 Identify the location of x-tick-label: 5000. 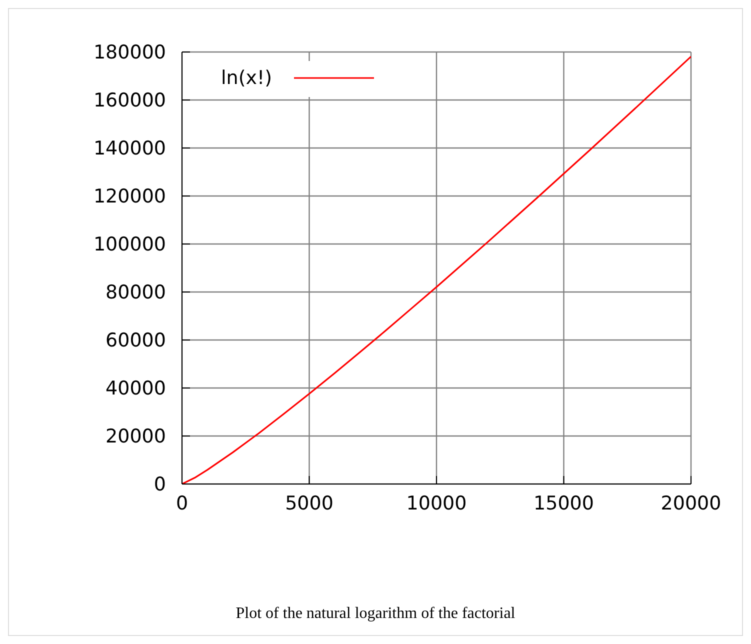
(309, 503).